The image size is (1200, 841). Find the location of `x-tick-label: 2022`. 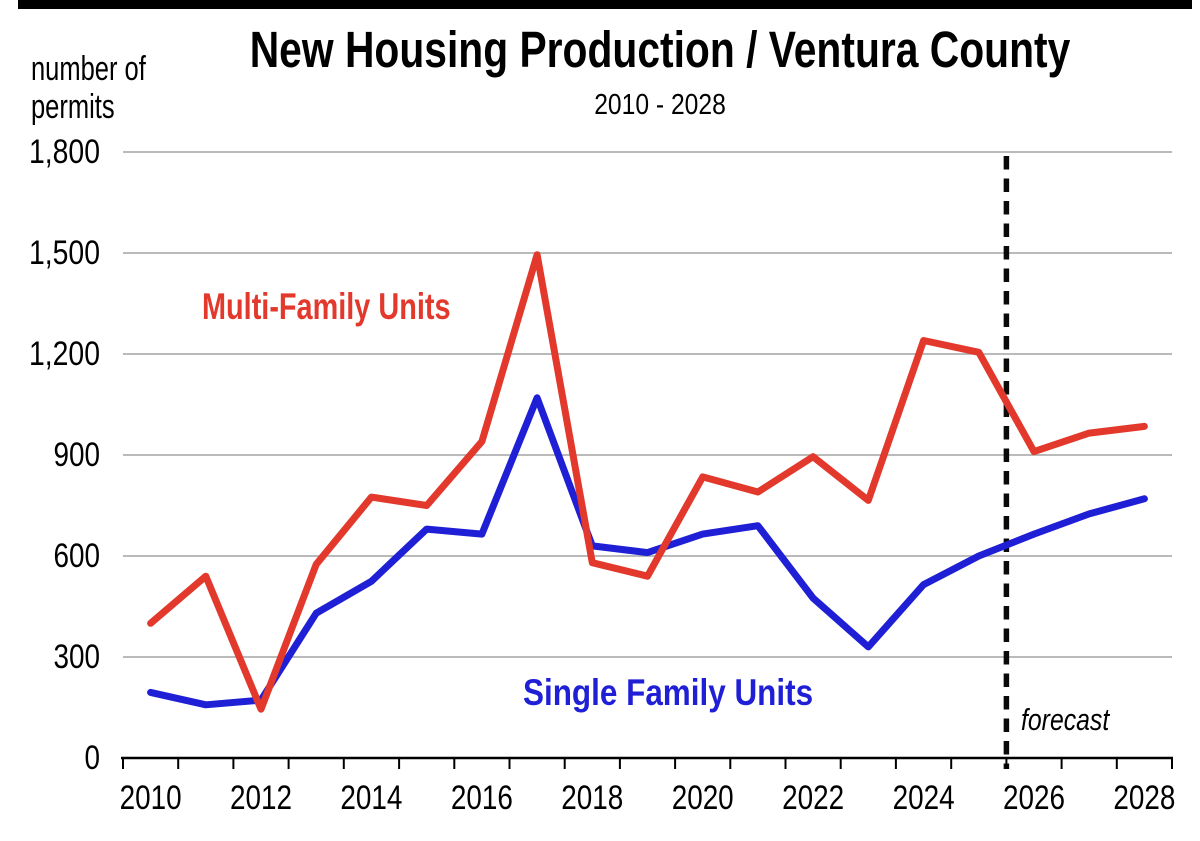

x-tick-label: 2022 is located at coordinates (813, 798).